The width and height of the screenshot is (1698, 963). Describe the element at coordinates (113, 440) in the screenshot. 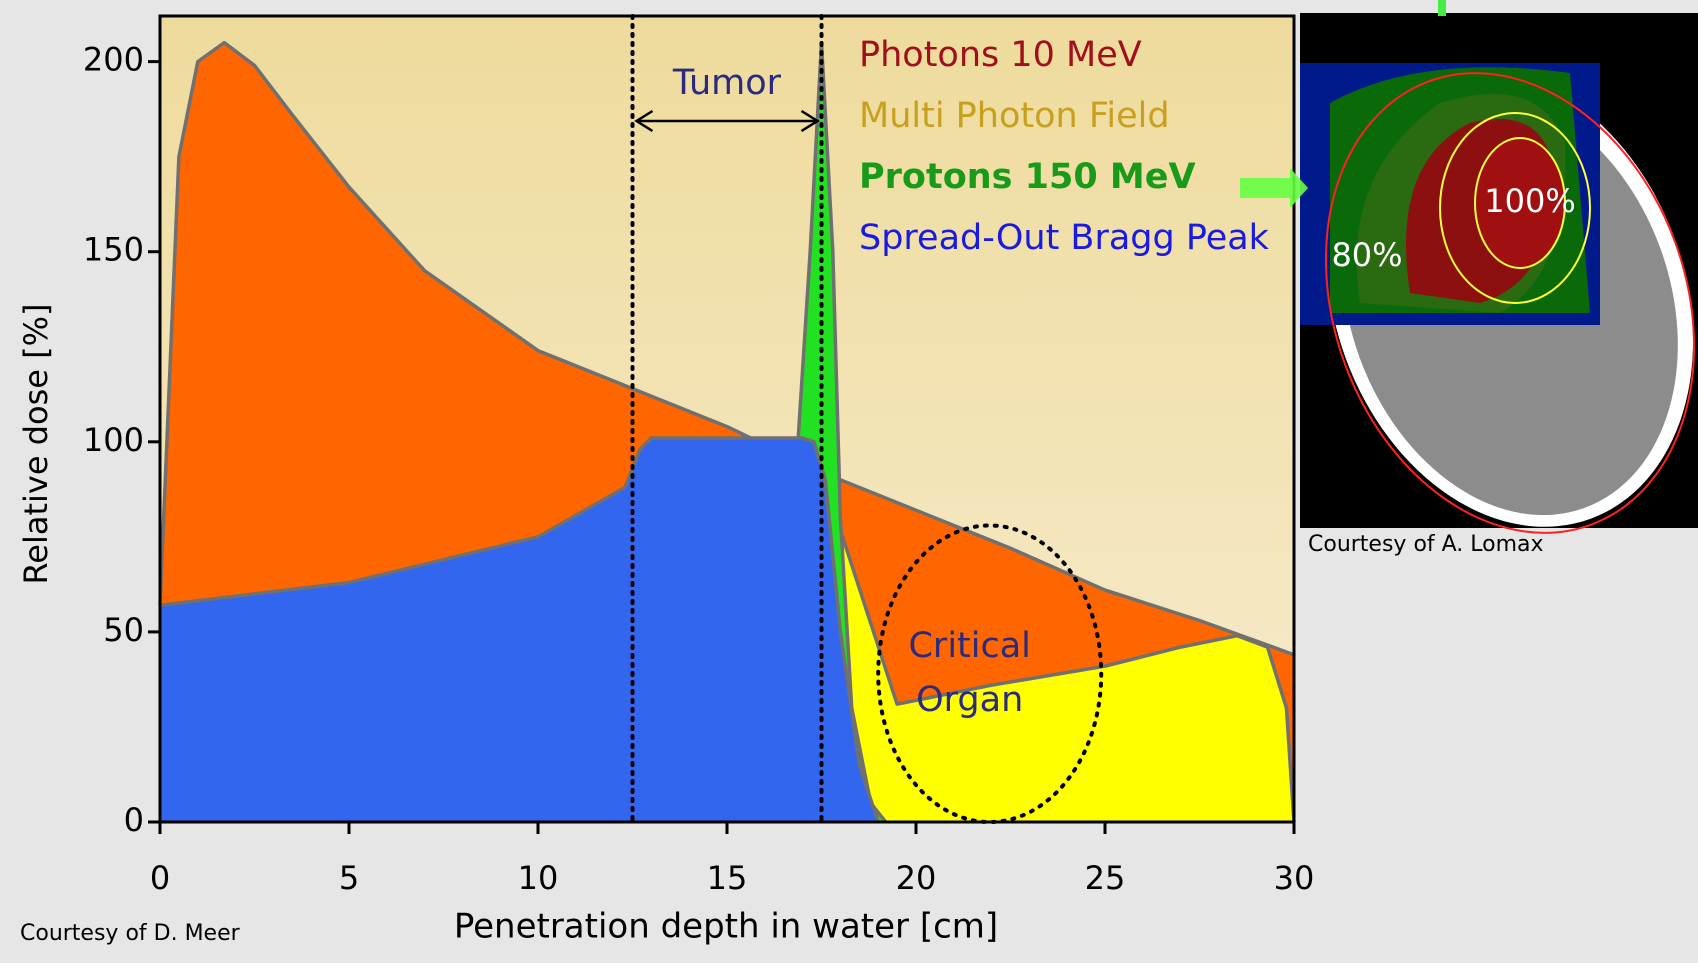

I see `y-tick-label: 100` at that location.